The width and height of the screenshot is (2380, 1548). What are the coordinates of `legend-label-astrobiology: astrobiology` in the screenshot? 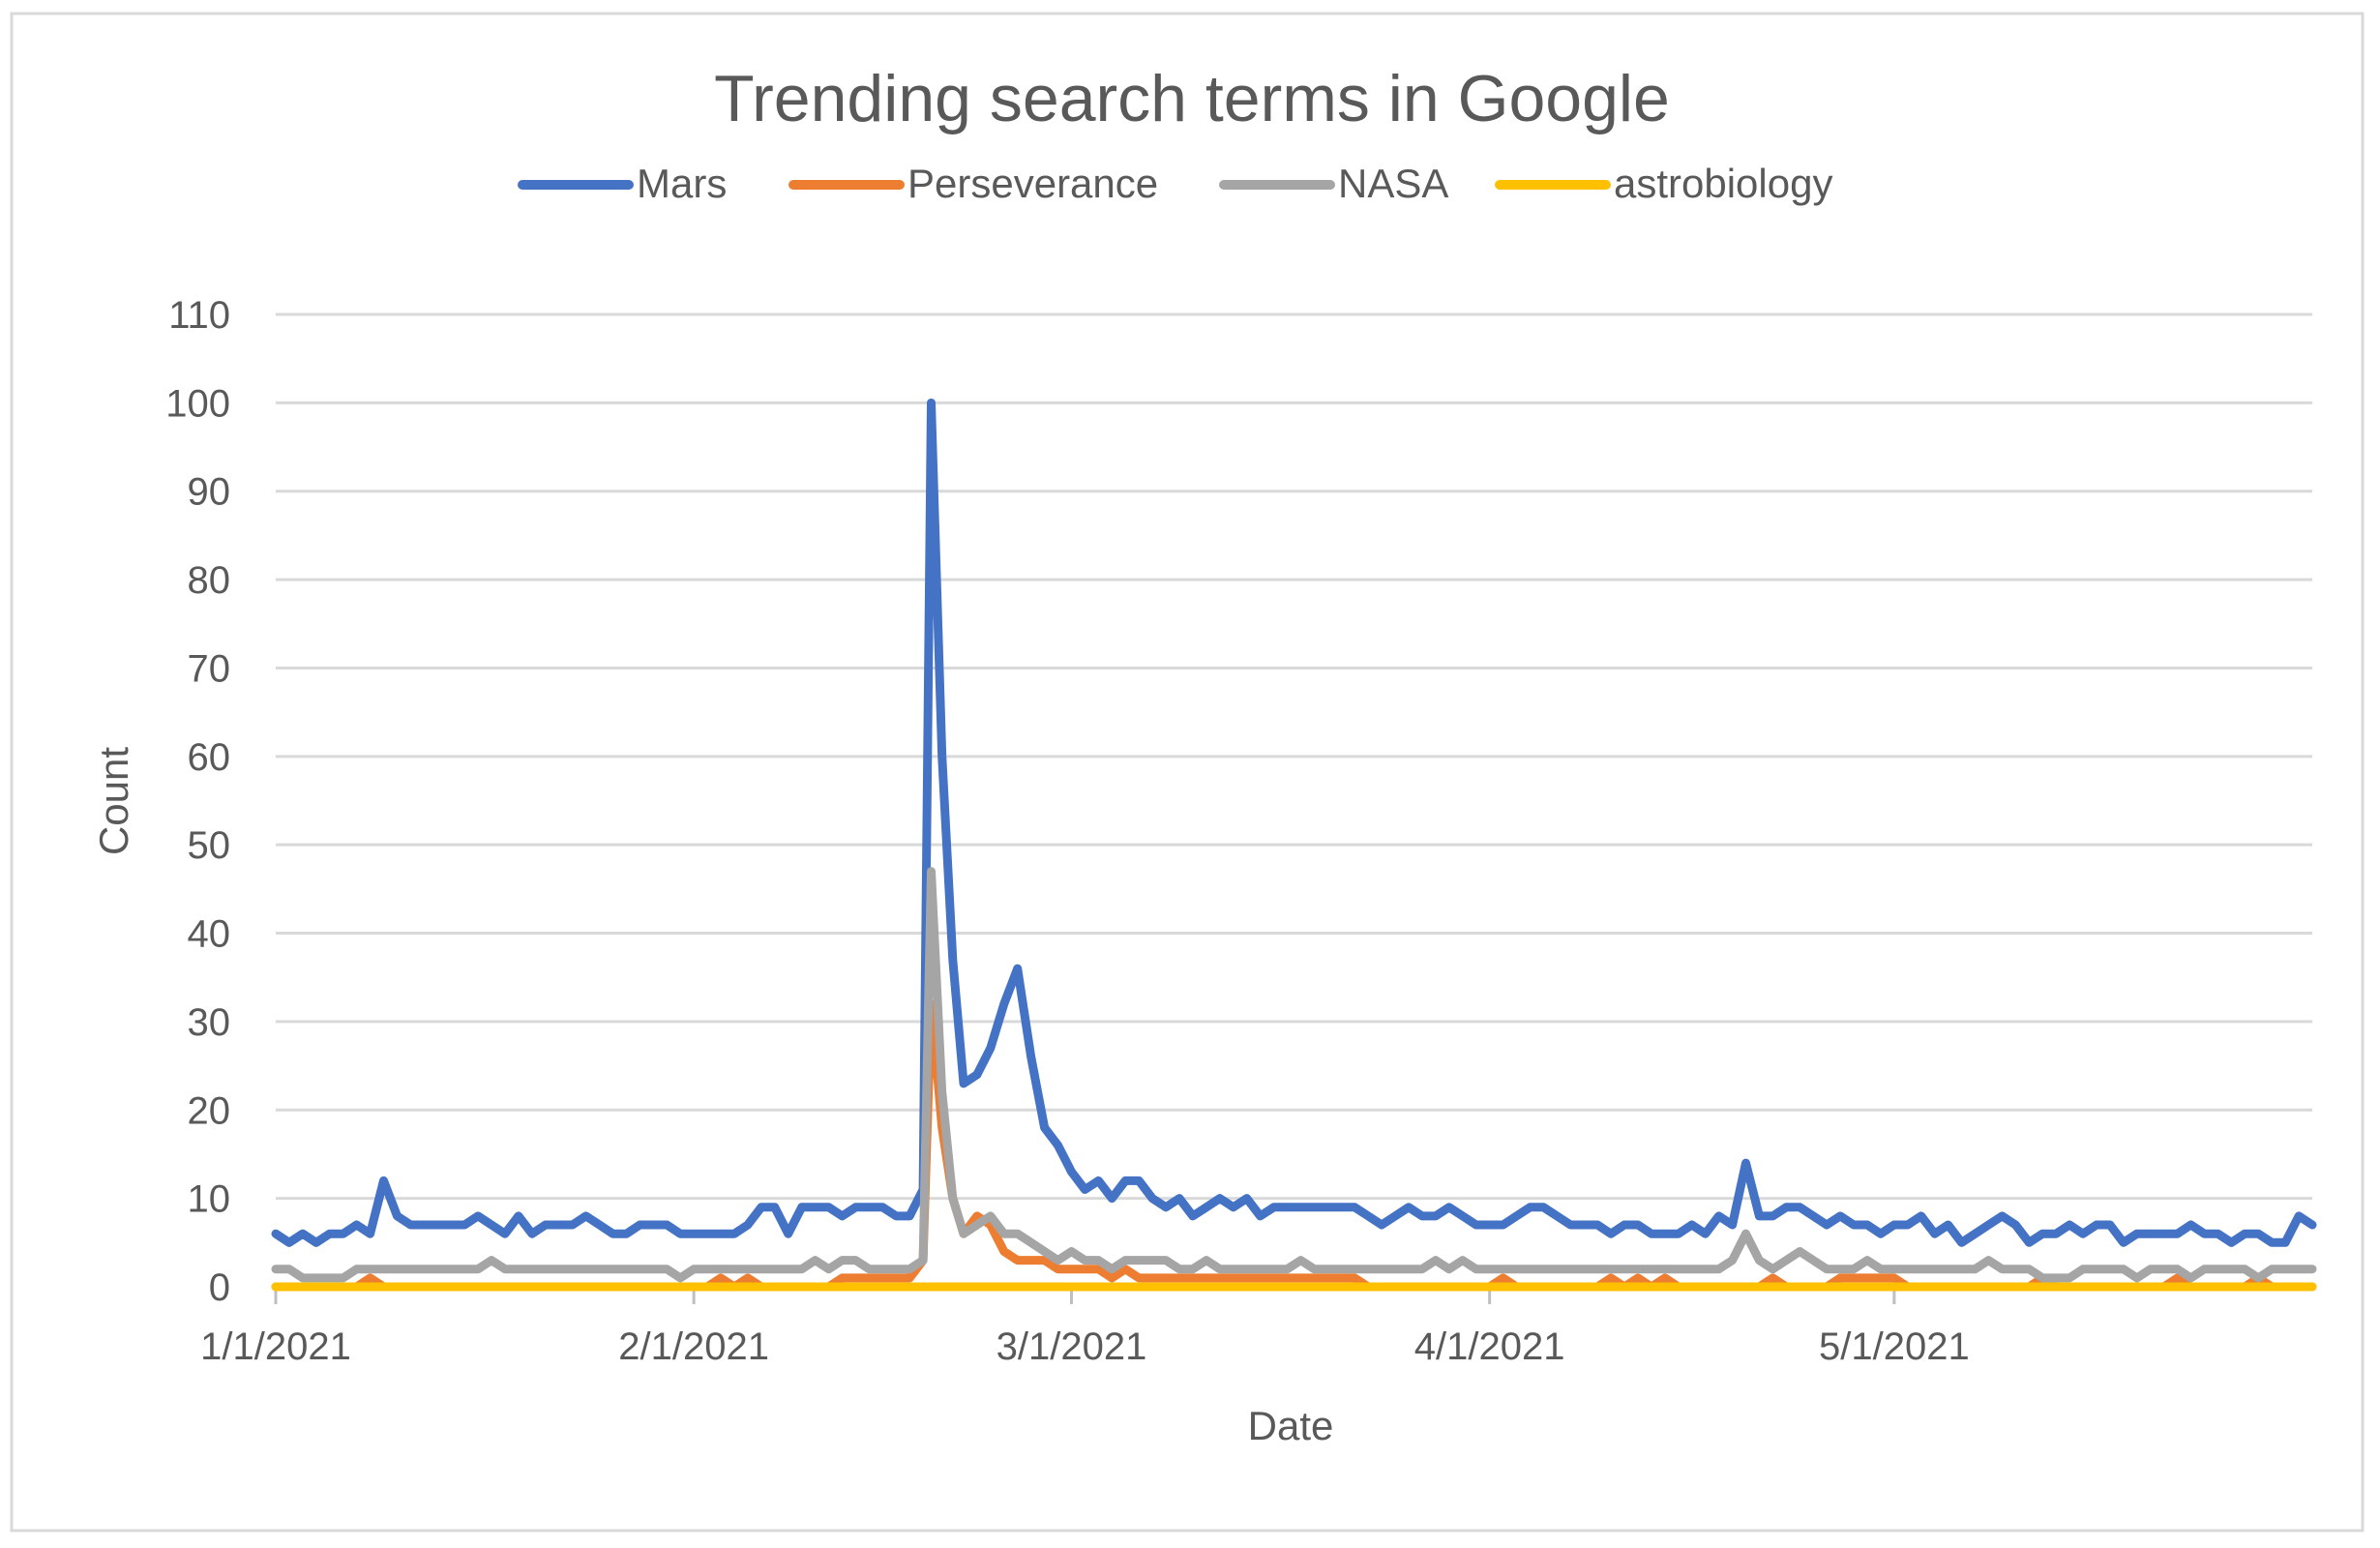 It's located at (1723, 183).